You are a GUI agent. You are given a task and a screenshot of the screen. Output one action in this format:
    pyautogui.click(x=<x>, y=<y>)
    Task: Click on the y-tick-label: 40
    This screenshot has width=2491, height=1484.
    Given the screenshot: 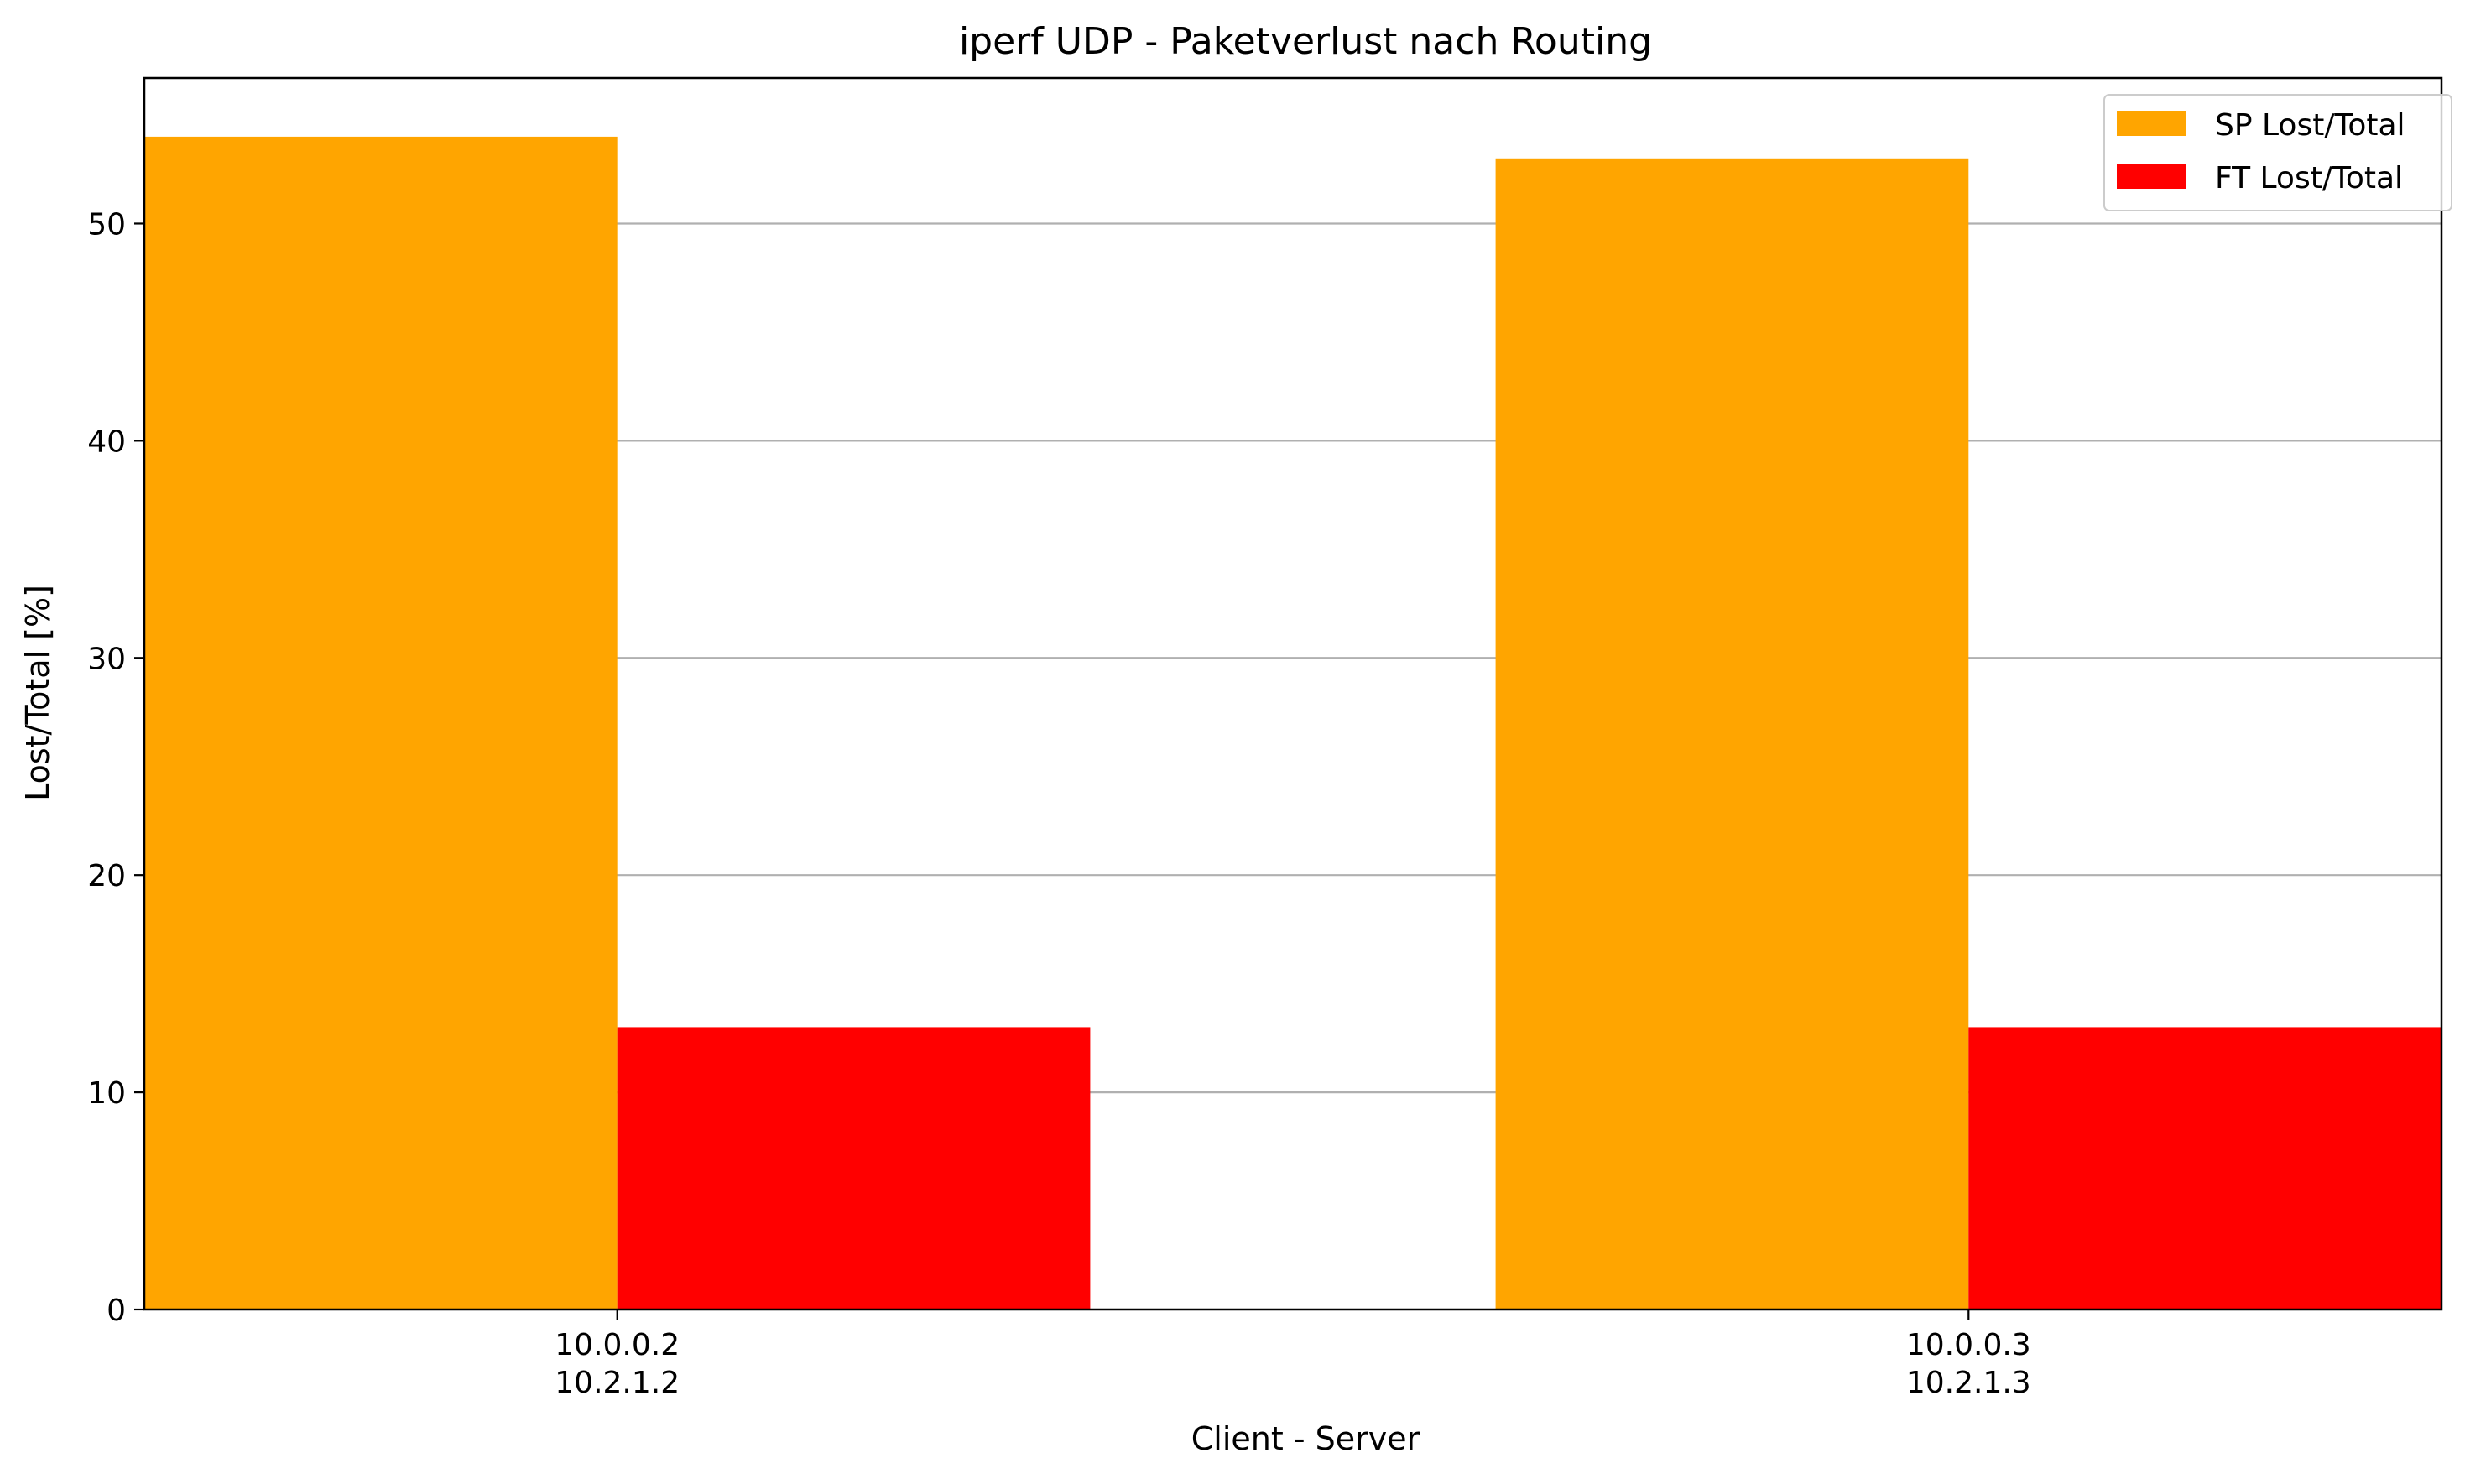 What is the action you would take?
    pyautogui.click(x=106, y=441)
    